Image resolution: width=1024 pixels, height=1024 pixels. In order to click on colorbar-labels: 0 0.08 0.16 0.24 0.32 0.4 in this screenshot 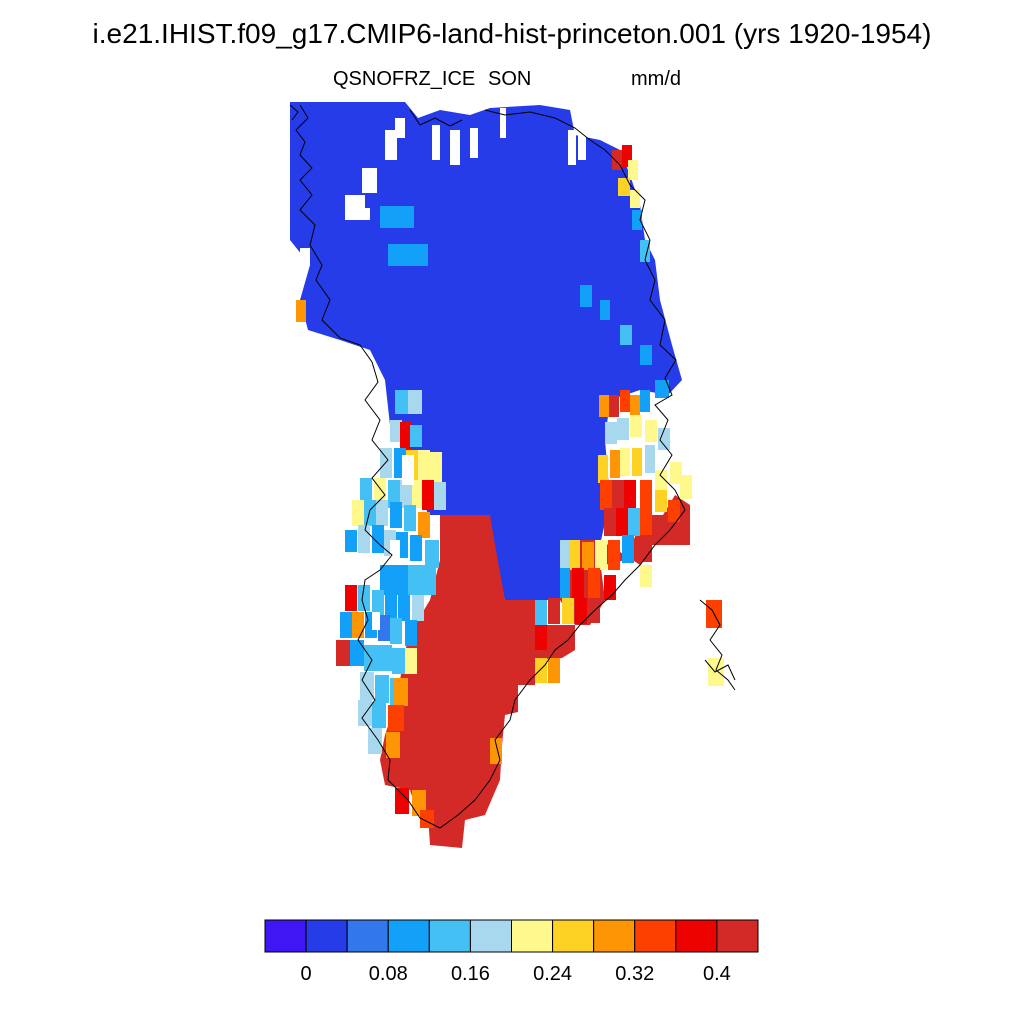, I will do `click(516, 974)`.